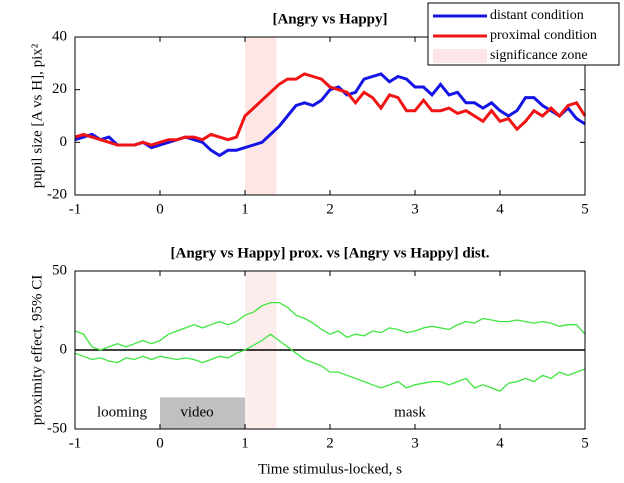 This screenshot has width=624, height=483. What do you see at coordinates (37, 350) in the screenshot?
I see `y-axis-label: proximity effect, 95% CI` at bounding box center [37, 350].